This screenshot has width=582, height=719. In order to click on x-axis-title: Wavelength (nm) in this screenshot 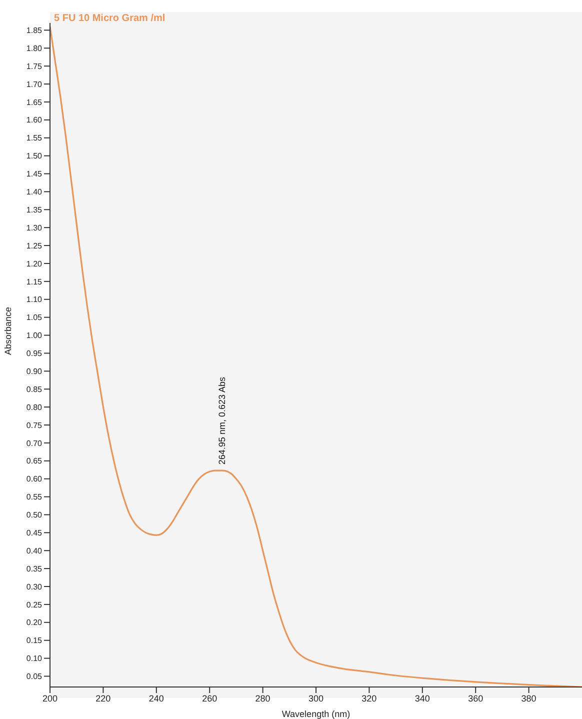, I will do `click(316, 714)`.